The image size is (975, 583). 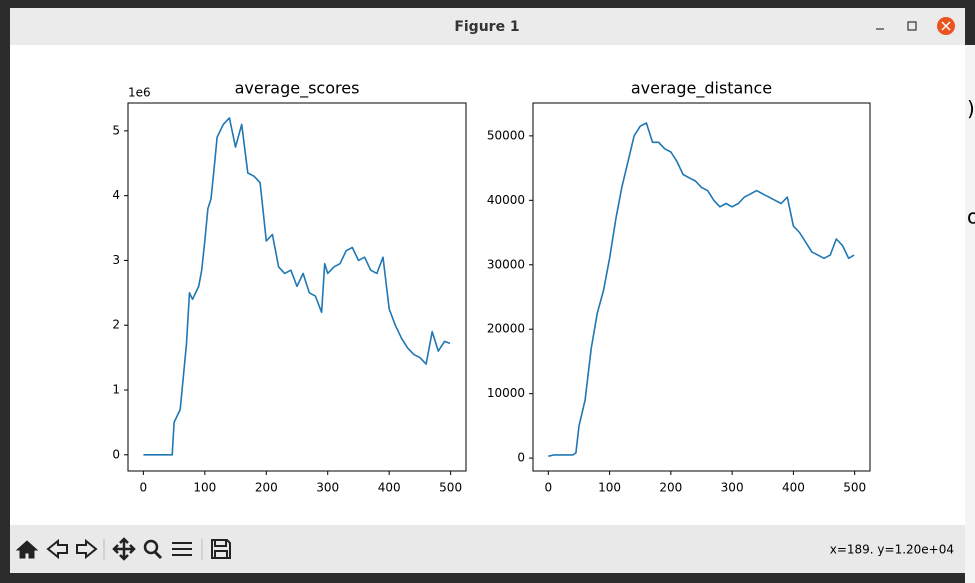 What do you see at coordinates (139, 93) in the screenshot?
I see `offset-label: 1e6` at bounding box center [139, 93].